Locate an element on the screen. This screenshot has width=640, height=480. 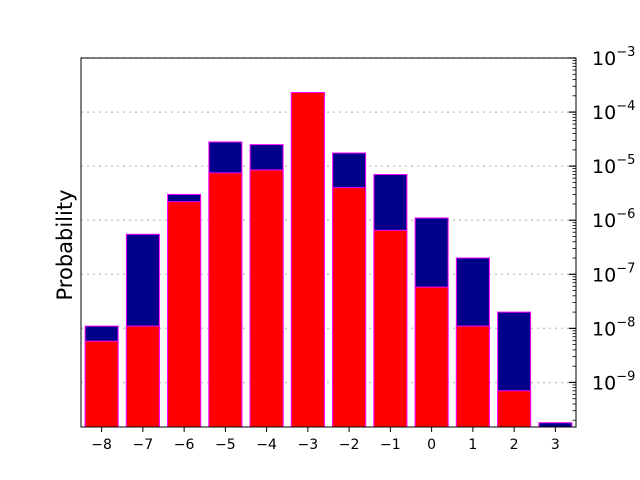
x-tick-label: 1 is located at coordinates (472, 445).